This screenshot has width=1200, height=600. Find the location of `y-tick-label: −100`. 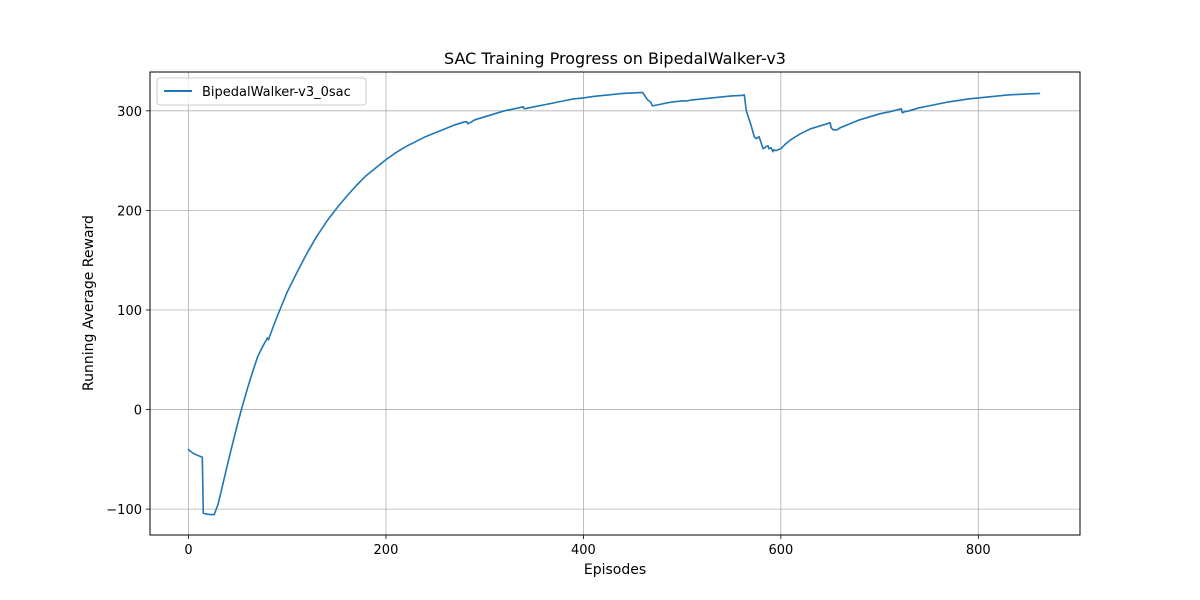

y-tick-label: −100 is located at coordinates (124, 510).